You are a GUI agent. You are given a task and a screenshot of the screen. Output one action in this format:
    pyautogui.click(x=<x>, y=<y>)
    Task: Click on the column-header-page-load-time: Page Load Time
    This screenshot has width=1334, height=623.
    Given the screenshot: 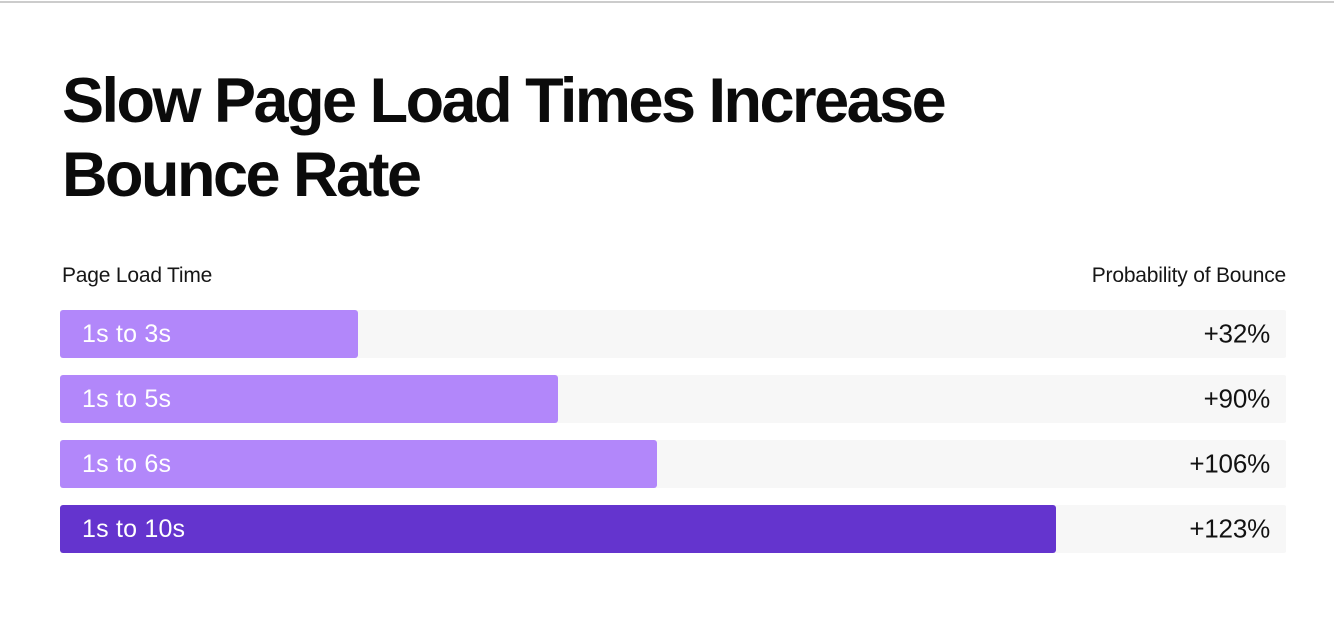 What is the action you would take?
    pyautogui.click(x=137, y=275)
    